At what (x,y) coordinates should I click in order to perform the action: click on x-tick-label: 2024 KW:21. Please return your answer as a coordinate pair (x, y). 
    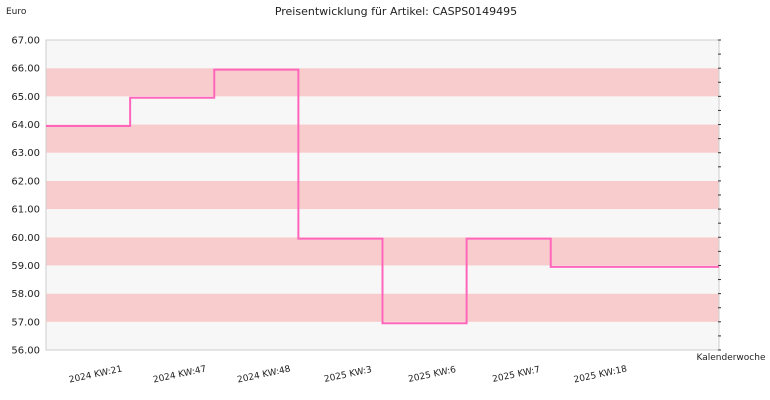
    Looking at the image, I should click on (95, 375).